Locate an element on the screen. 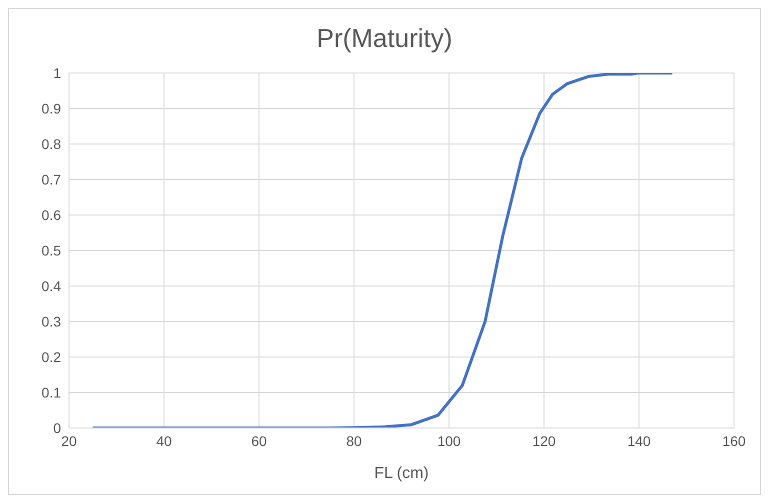  y-tick-label: 0.1 is located at coordinates (52, 392).